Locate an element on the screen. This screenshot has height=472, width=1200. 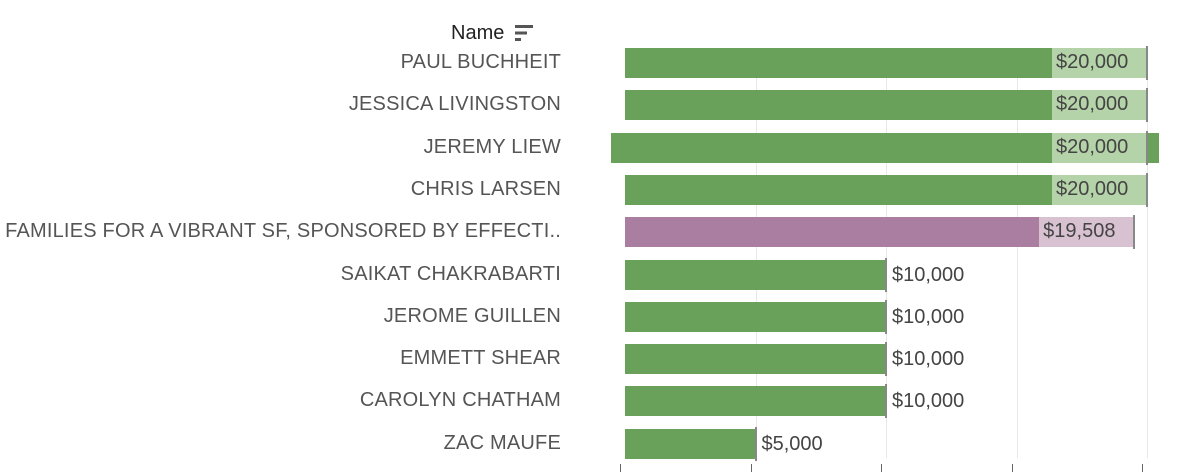
row-label: JEROME GUILLEN is located at coordinates (472, 315).